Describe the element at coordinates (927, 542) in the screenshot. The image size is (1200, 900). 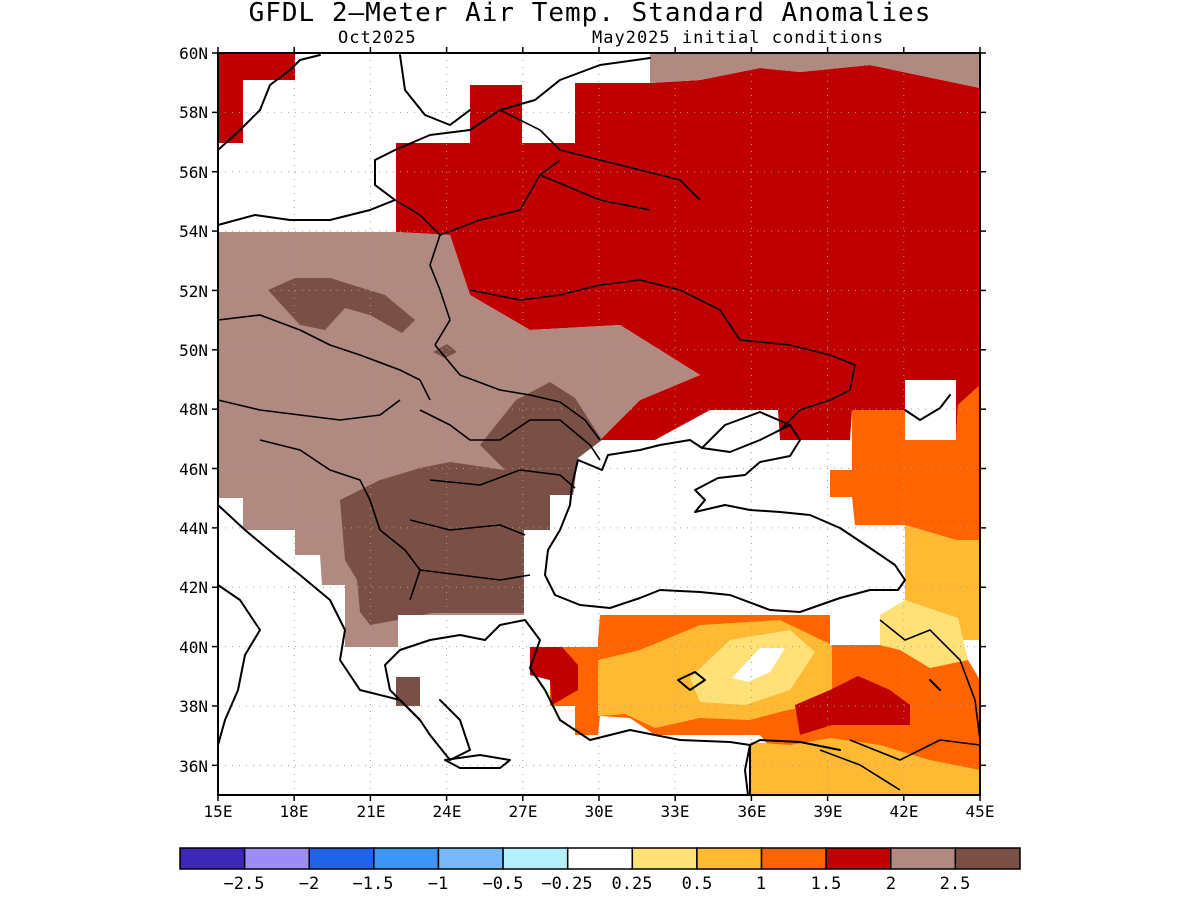
I see `caspian-coastline` at that location.